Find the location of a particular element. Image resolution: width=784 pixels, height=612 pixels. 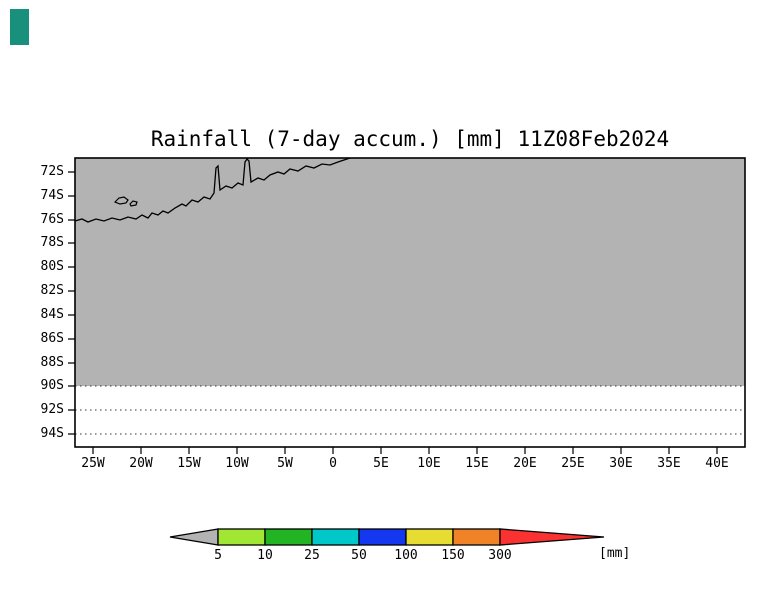

x-axis-label: 15W is located at coordinates (189, 463).